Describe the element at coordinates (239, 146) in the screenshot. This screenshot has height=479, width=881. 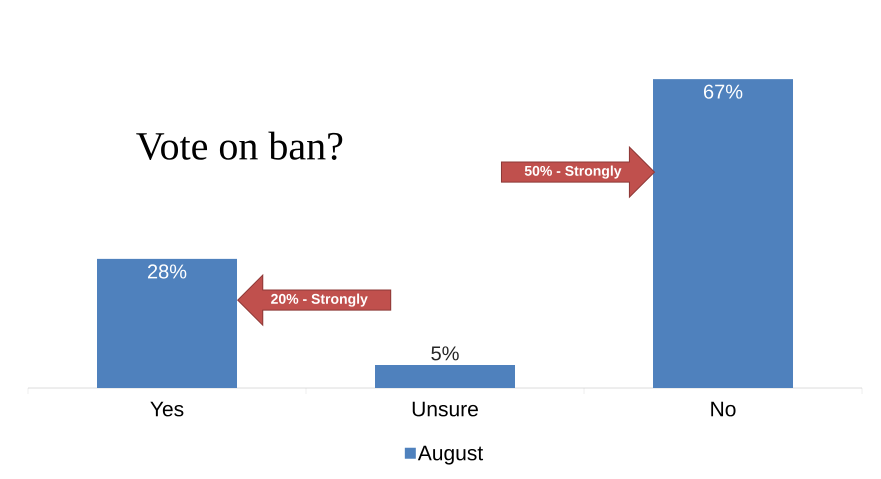
I see `text: Vote on ban?` at that location.